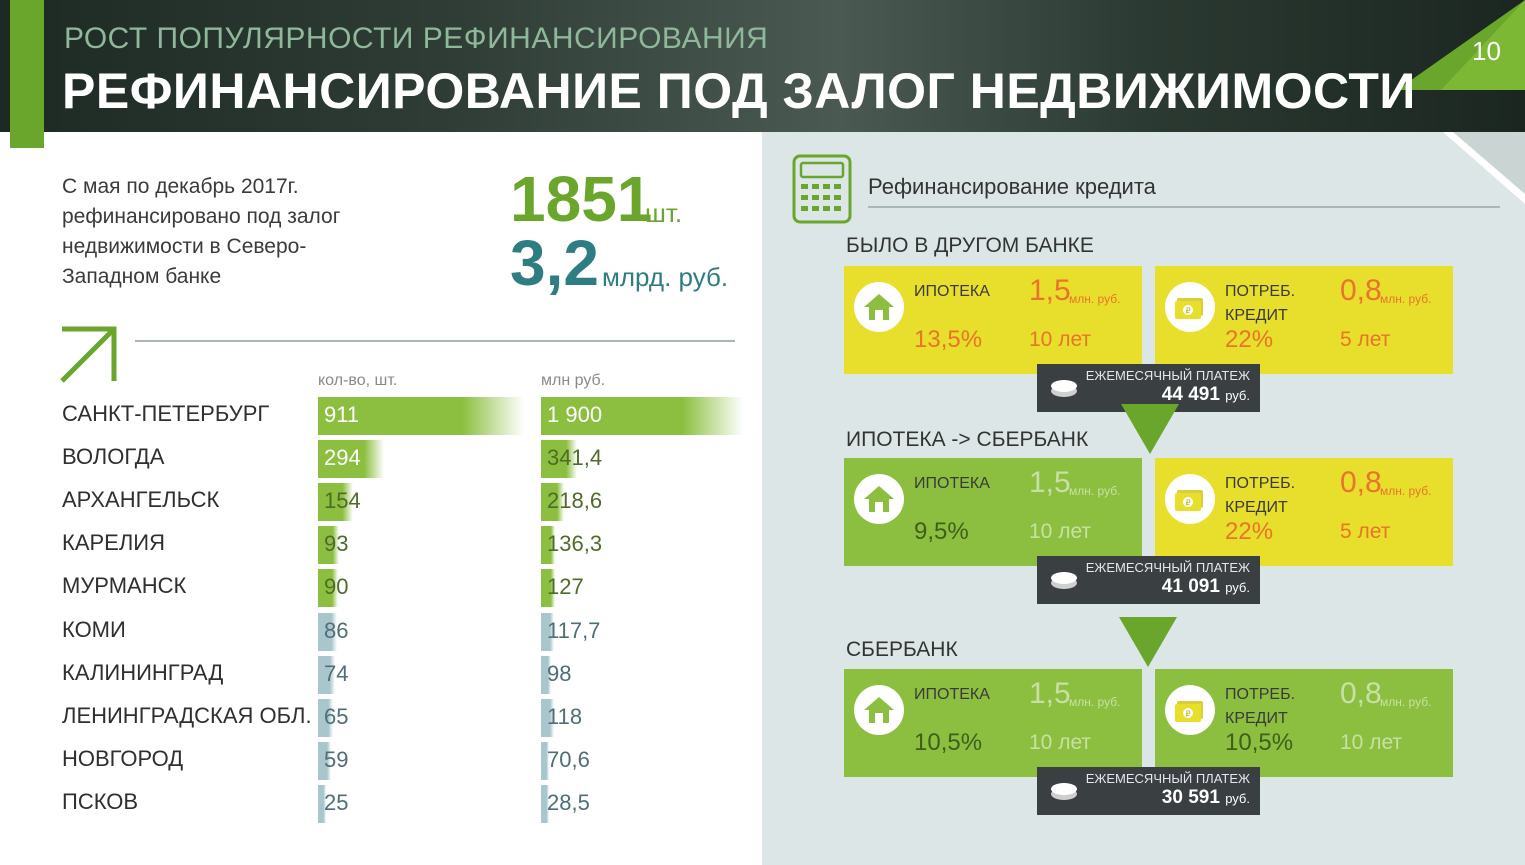  Describe the element at coordinates (993, 512) in the screenshot. I see `mortgage-card: ИПОТЕКА 1,5 млн. руб. 9,5% 10 лет` at that location.